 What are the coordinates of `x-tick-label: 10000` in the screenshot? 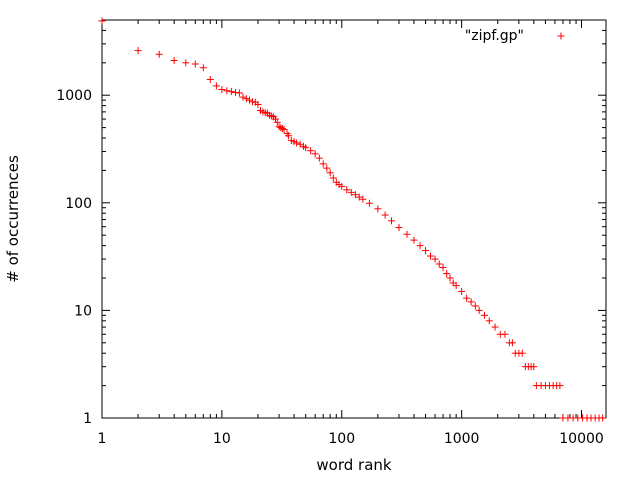 It's located at (581, 439).